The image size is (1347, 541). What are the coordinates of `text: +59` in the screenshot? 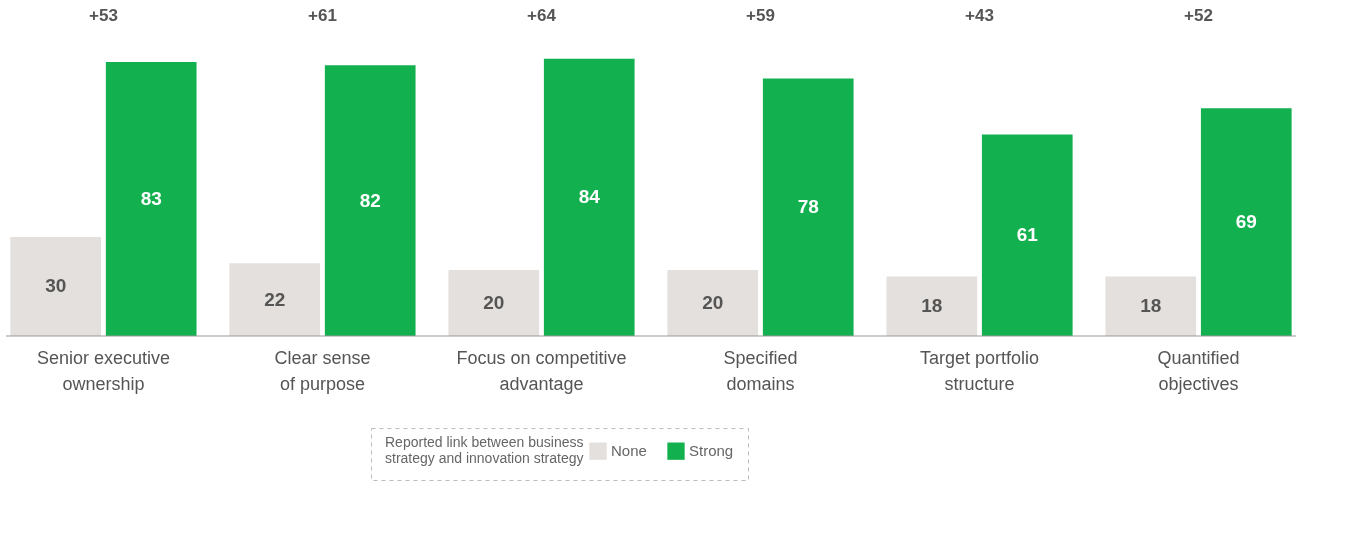 It's located at (760, 15).